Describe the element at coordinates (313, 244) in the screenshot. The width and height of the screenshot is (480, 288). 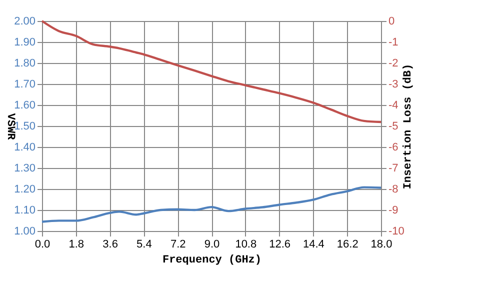
I see `x-tick-label: 14.4` at that location.